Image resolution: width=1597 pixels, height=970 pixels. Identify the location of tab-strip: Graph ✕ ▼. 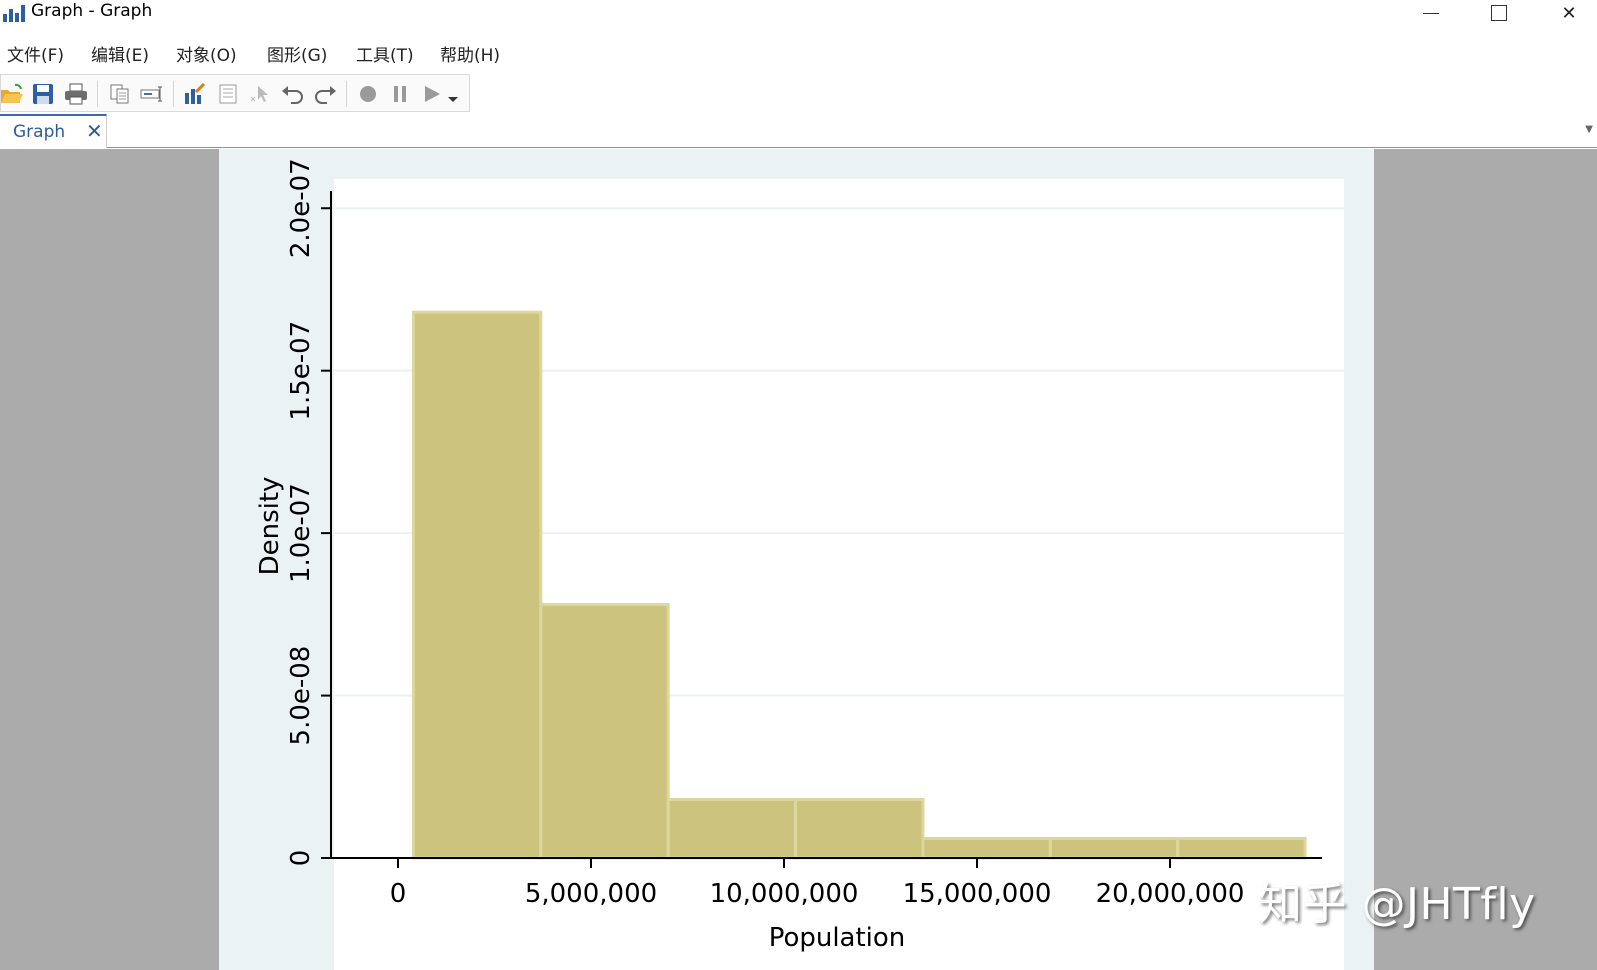
(798, 131).